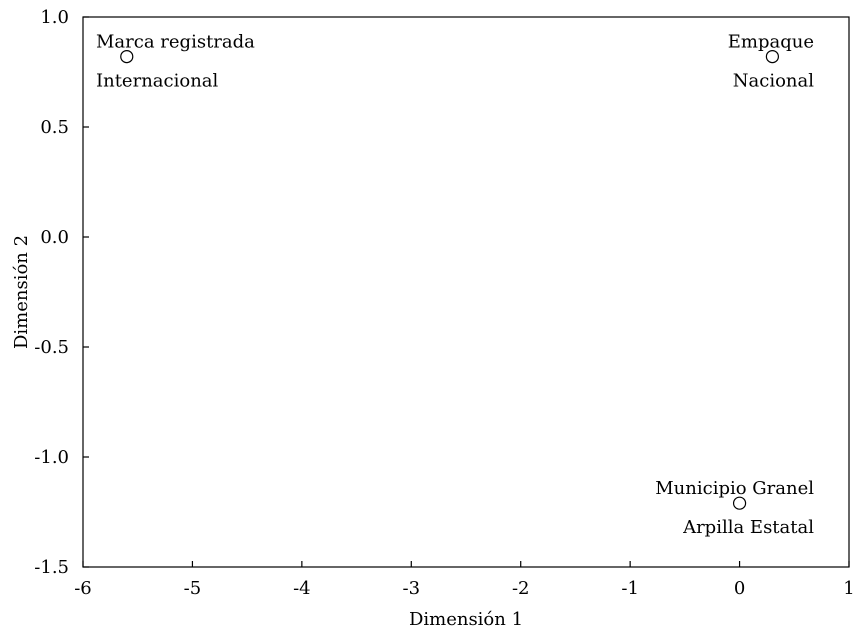  What do you see at coordinates (734, 488) in the screenshot?
I see `data-point-label-above: Municipio Granel` at bounding box center [734, 488].